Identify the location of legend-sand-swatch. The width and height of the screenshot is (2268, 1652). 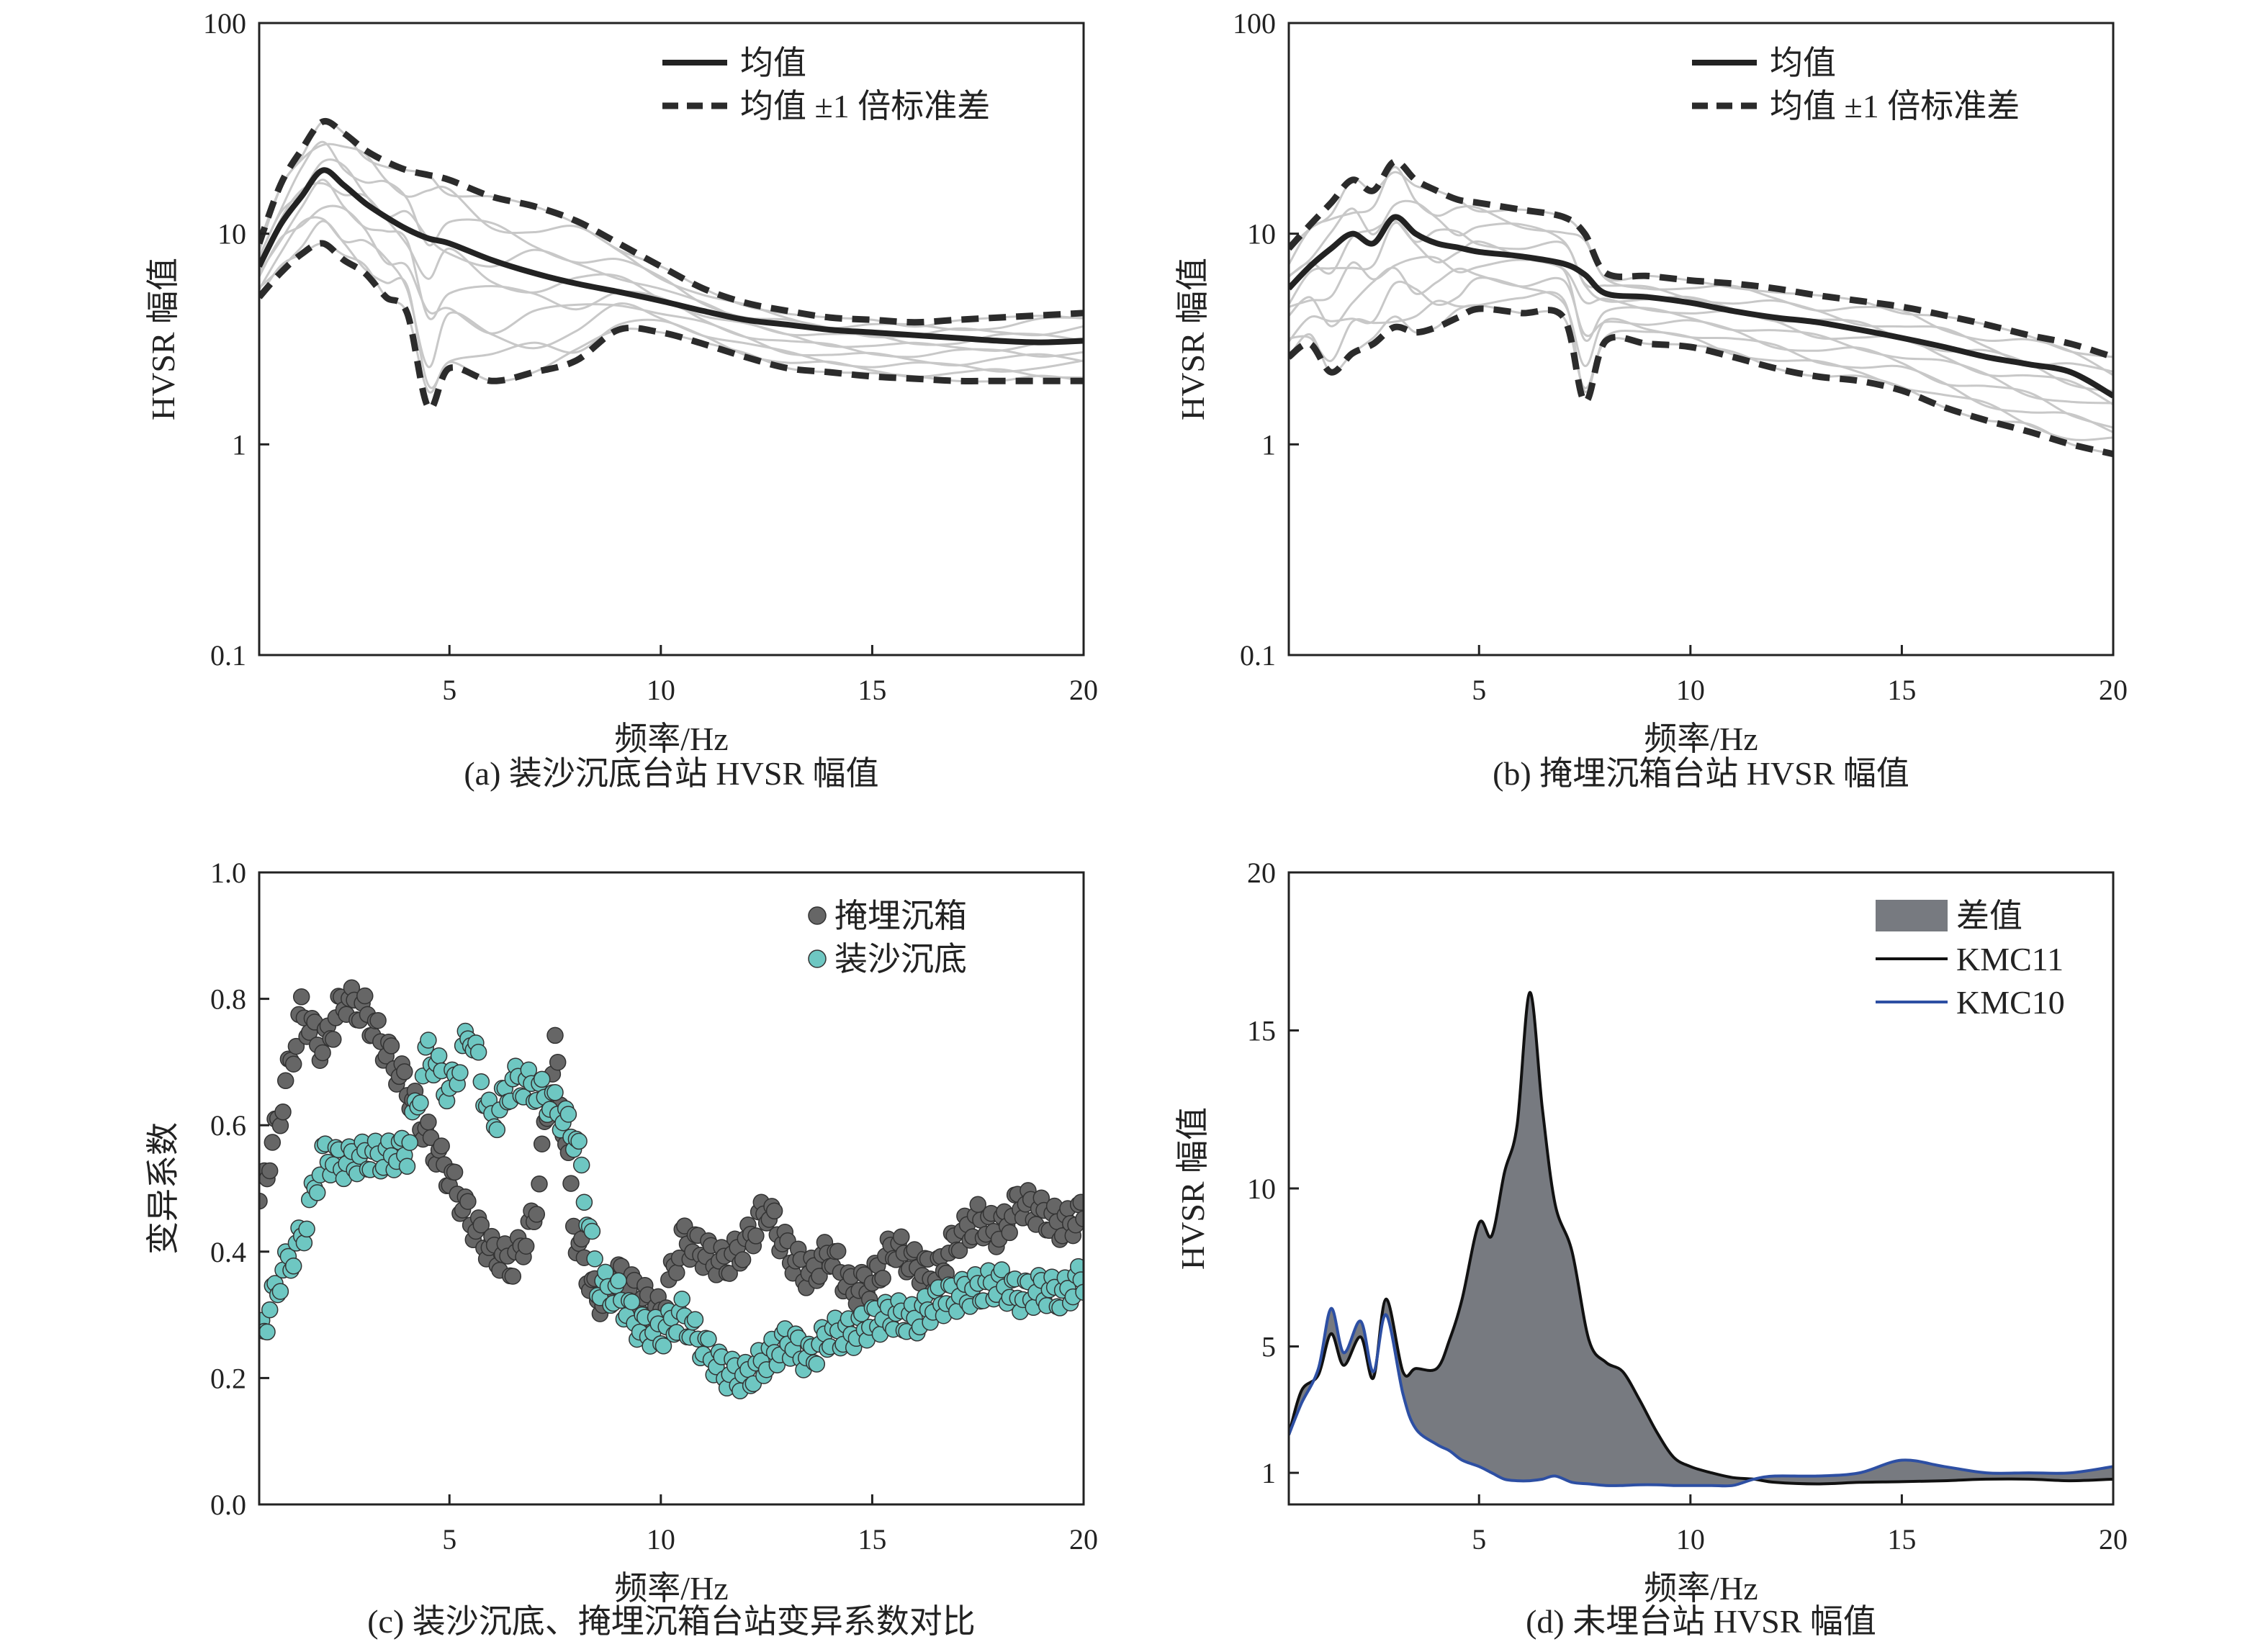
(817, 959).